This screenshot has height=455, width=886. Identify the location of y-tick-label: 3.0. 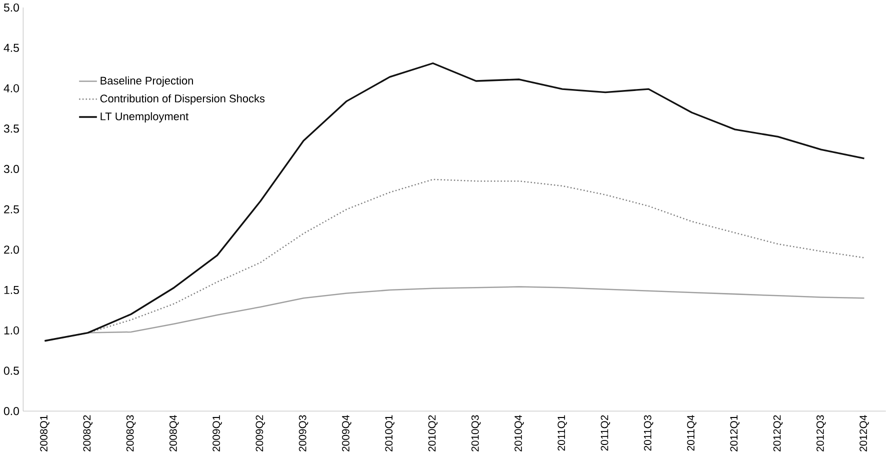
(11, 168).